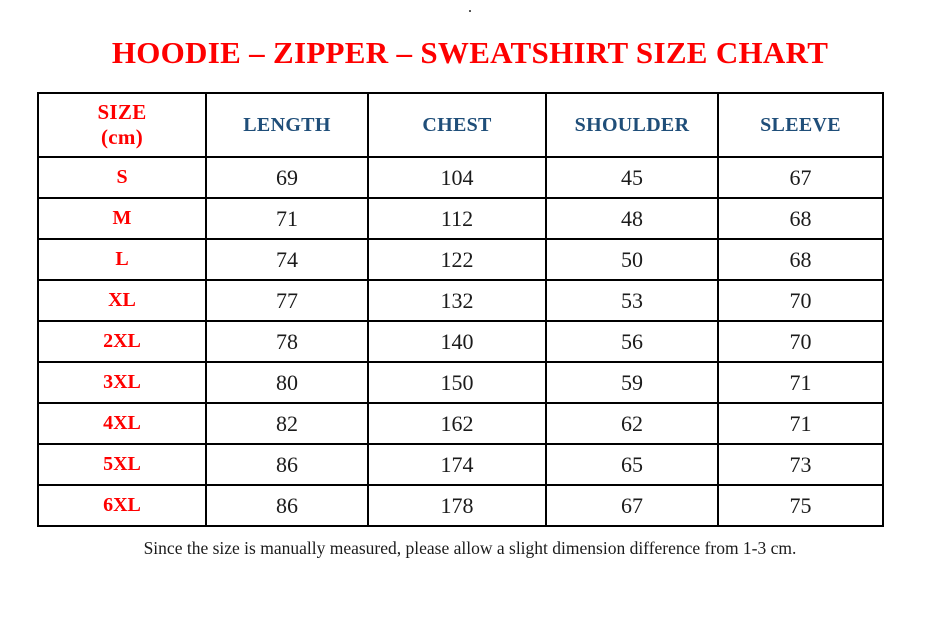  Describe the element at coordinates (800, 464) in the screenshot. I see `sleeve-cell: 73` at that location.